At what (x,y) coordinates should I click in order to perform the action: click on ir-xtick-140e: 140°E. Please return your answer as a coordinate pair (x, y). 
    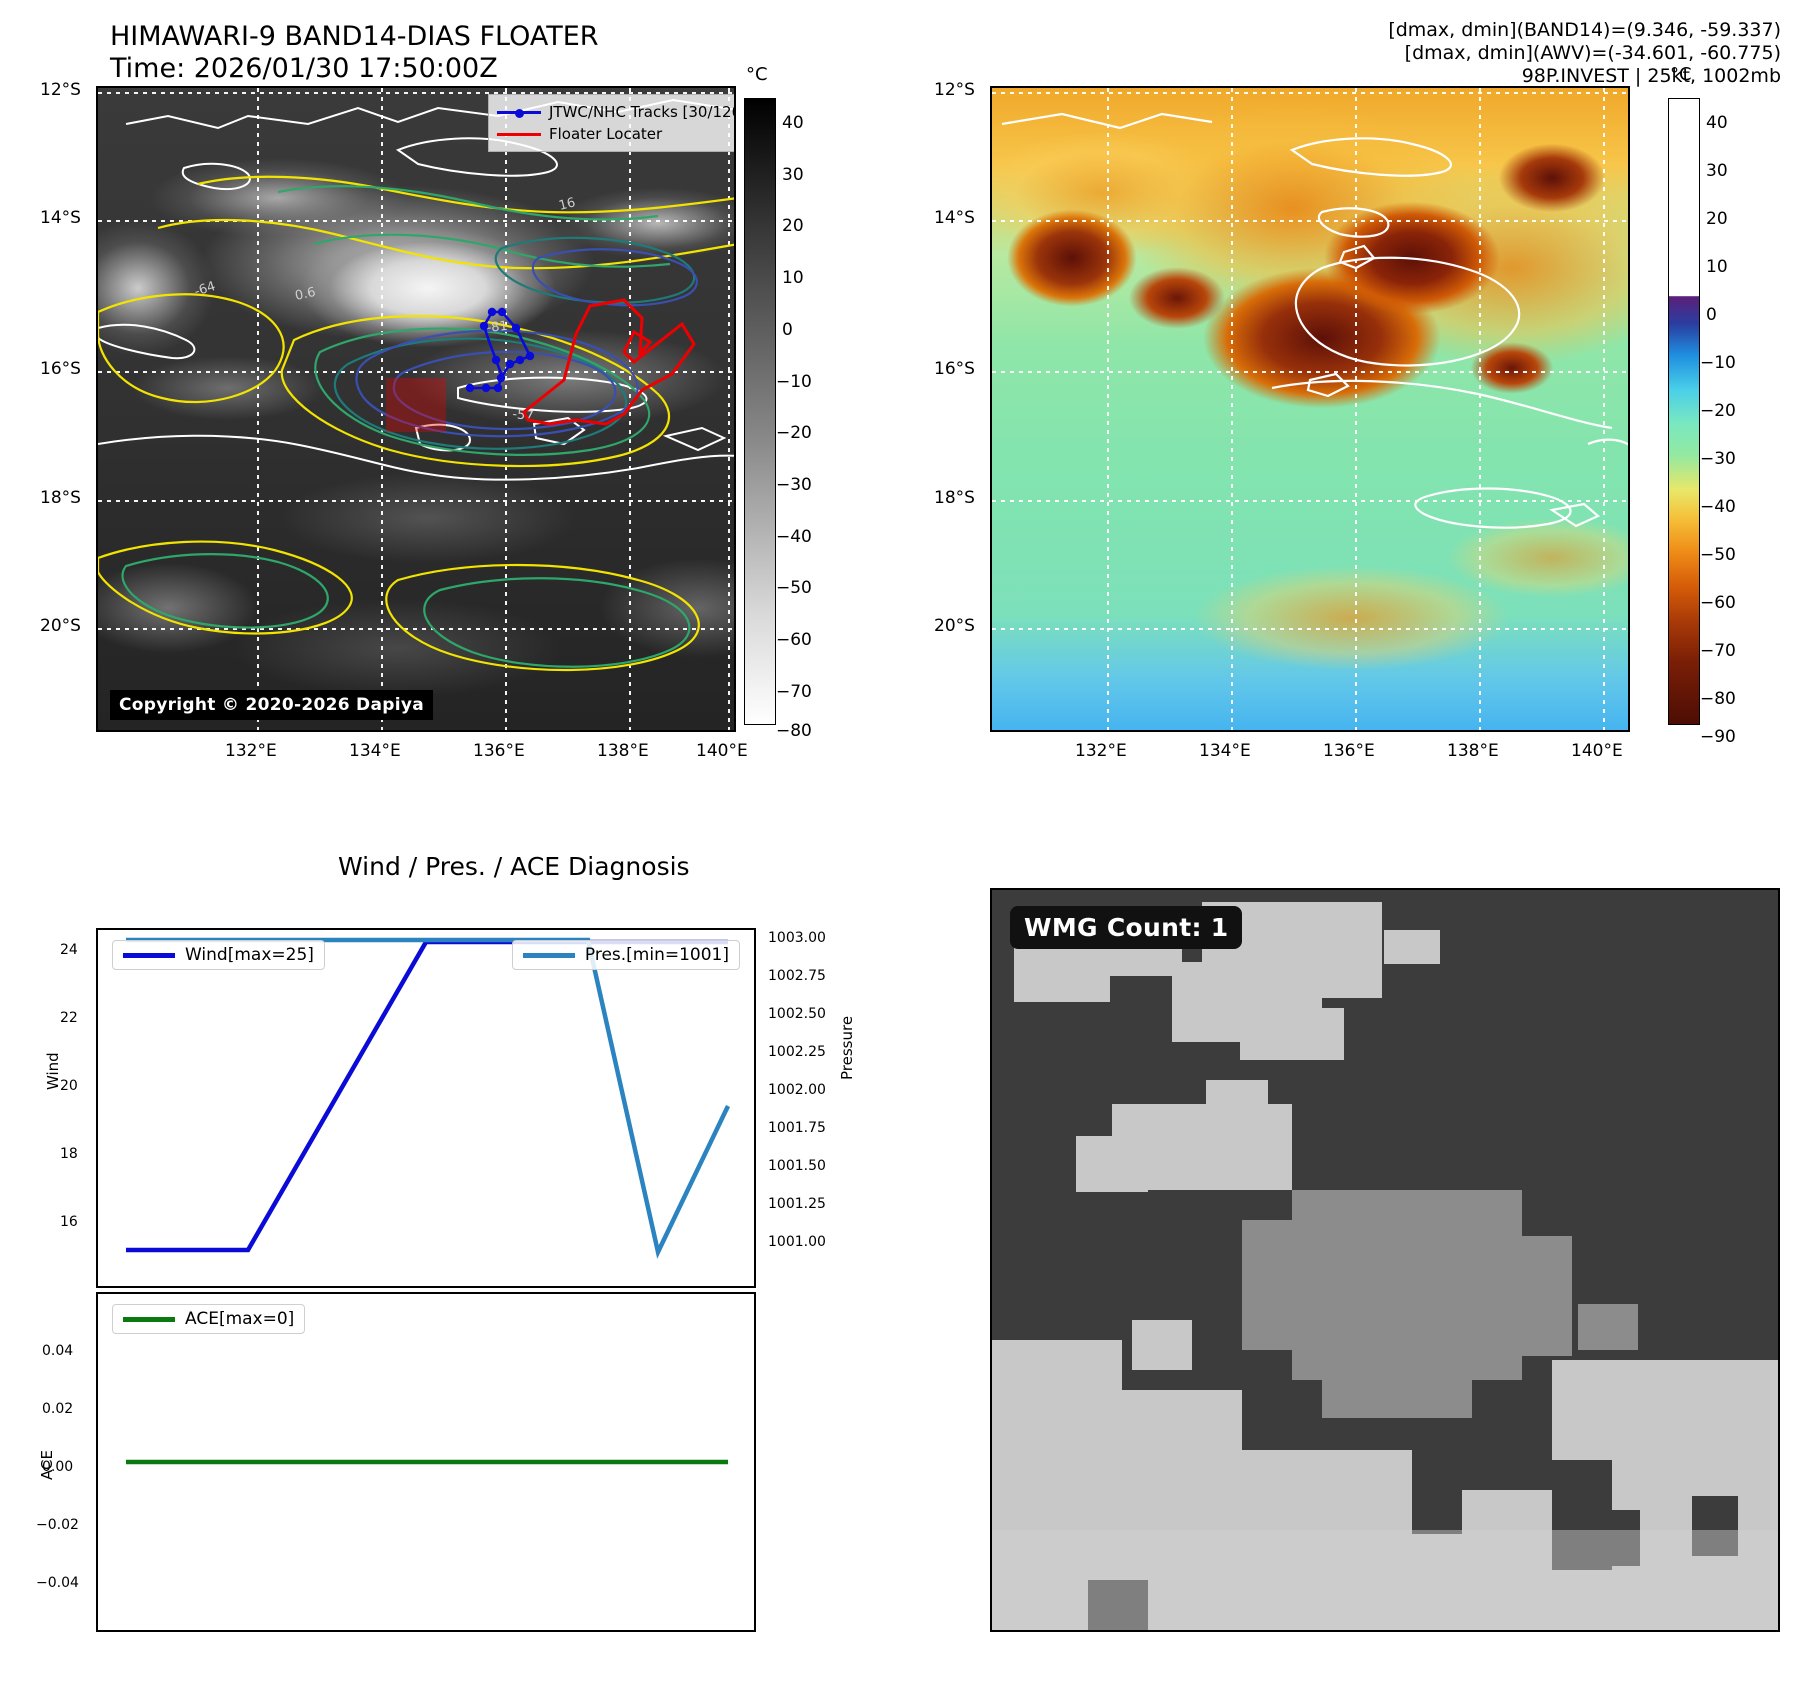
    Looking at the image, I should click on (722, 751).